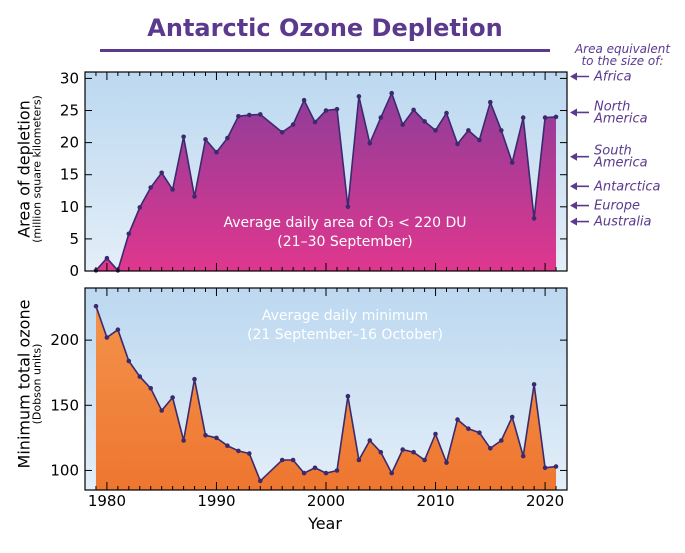 This screenshot has width=685, height=553. Describe the element at coordinates (545, 501) in the screenshot. I see `x-tick-label-2020: 2020` at that location.